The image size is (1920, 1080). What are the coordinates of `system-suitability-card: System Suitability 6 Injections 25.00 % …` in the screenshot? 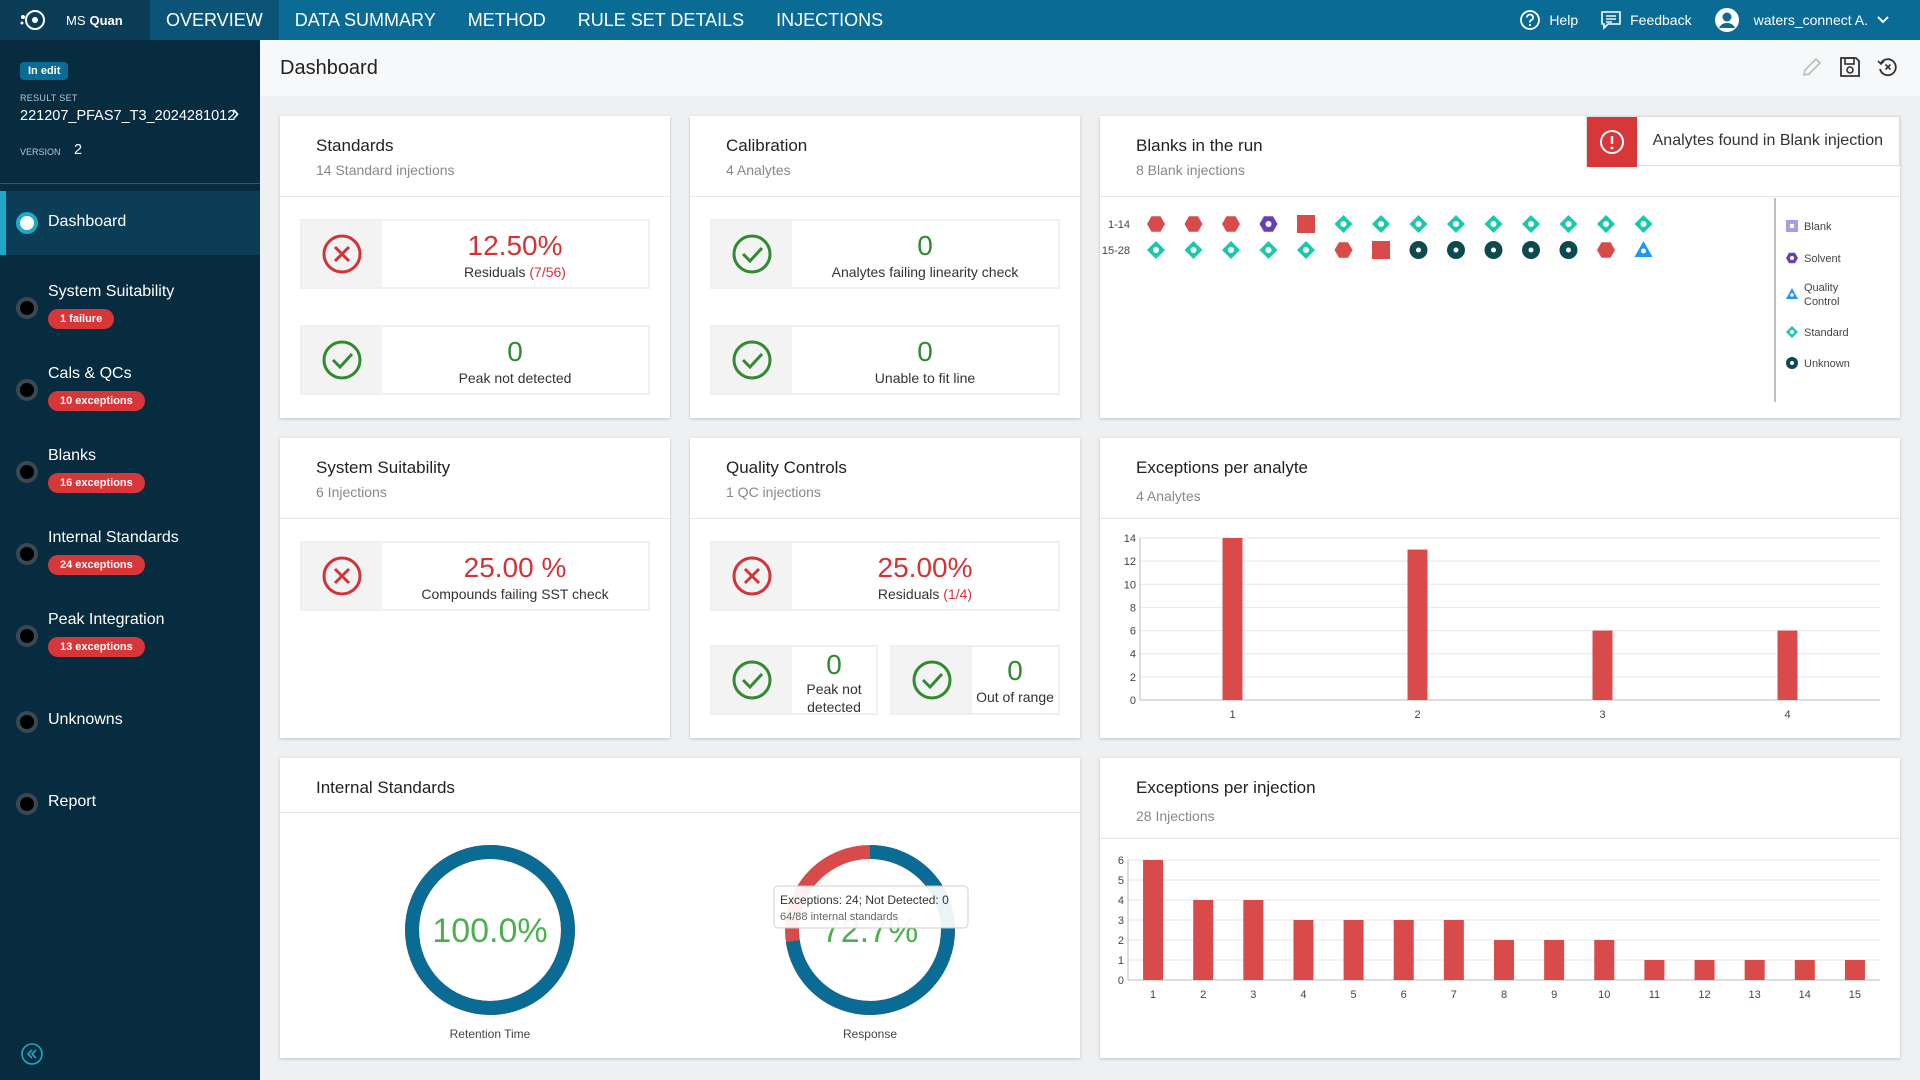 It's located at (475, 588).